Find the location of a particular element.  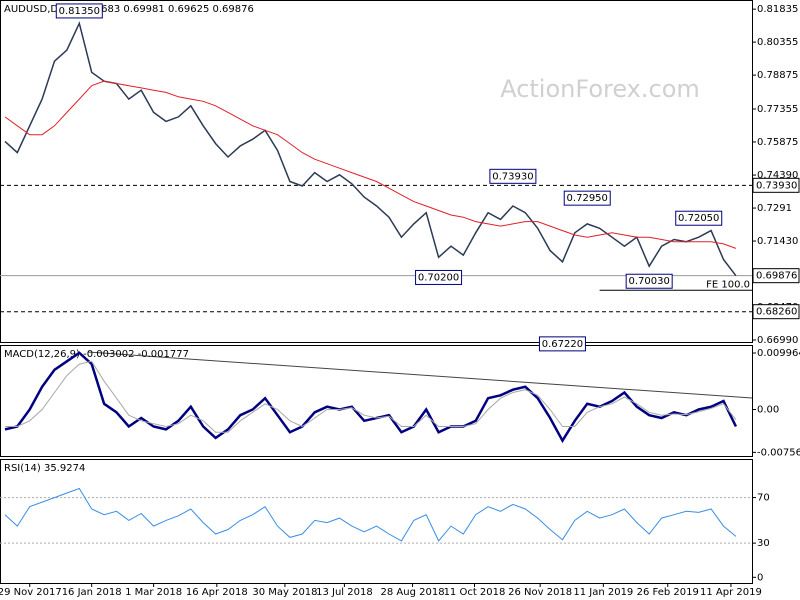

annotation-label: 0.72950 is located at coordinates (587, 198).